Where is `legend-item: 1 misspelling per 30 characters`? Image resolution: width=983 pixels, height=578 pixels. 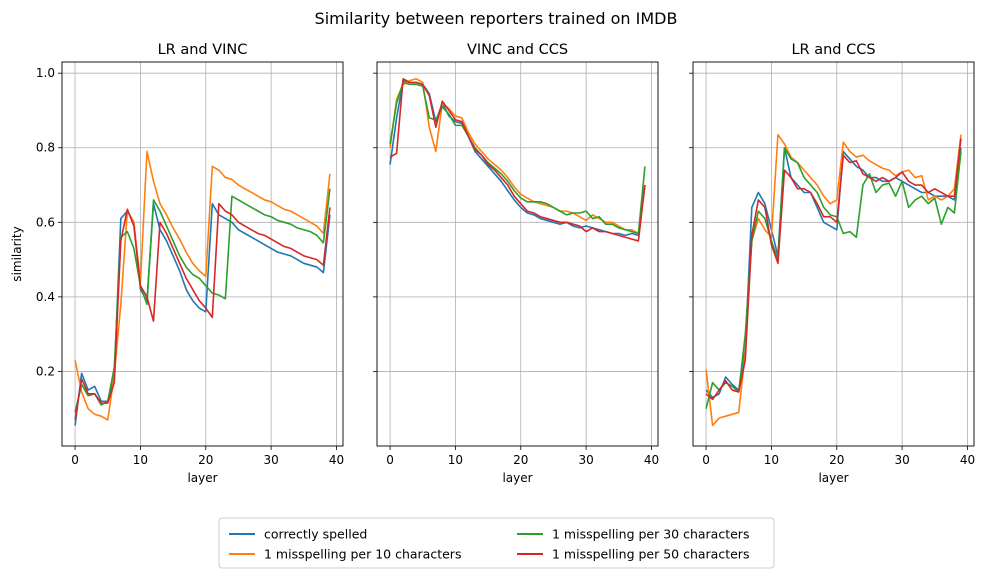 legend-item: 1 misspelling per 30 characters is located at coordinates (633, 534).